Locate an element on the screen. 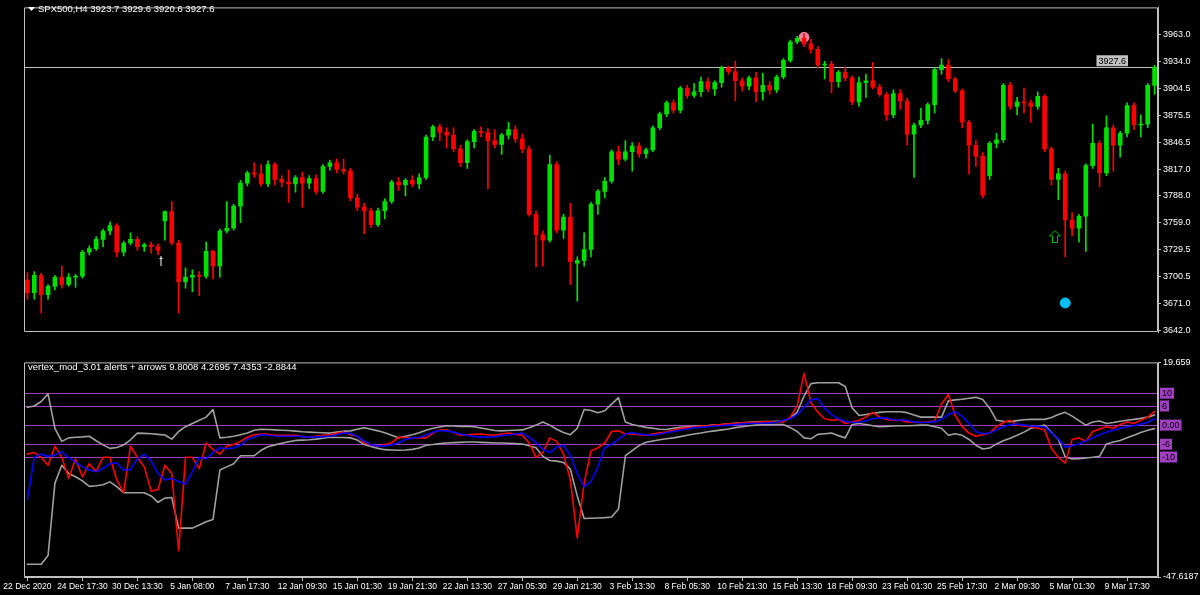  x-tick-label: 7 Jan 17:30 is located at coordinates (247, 586).